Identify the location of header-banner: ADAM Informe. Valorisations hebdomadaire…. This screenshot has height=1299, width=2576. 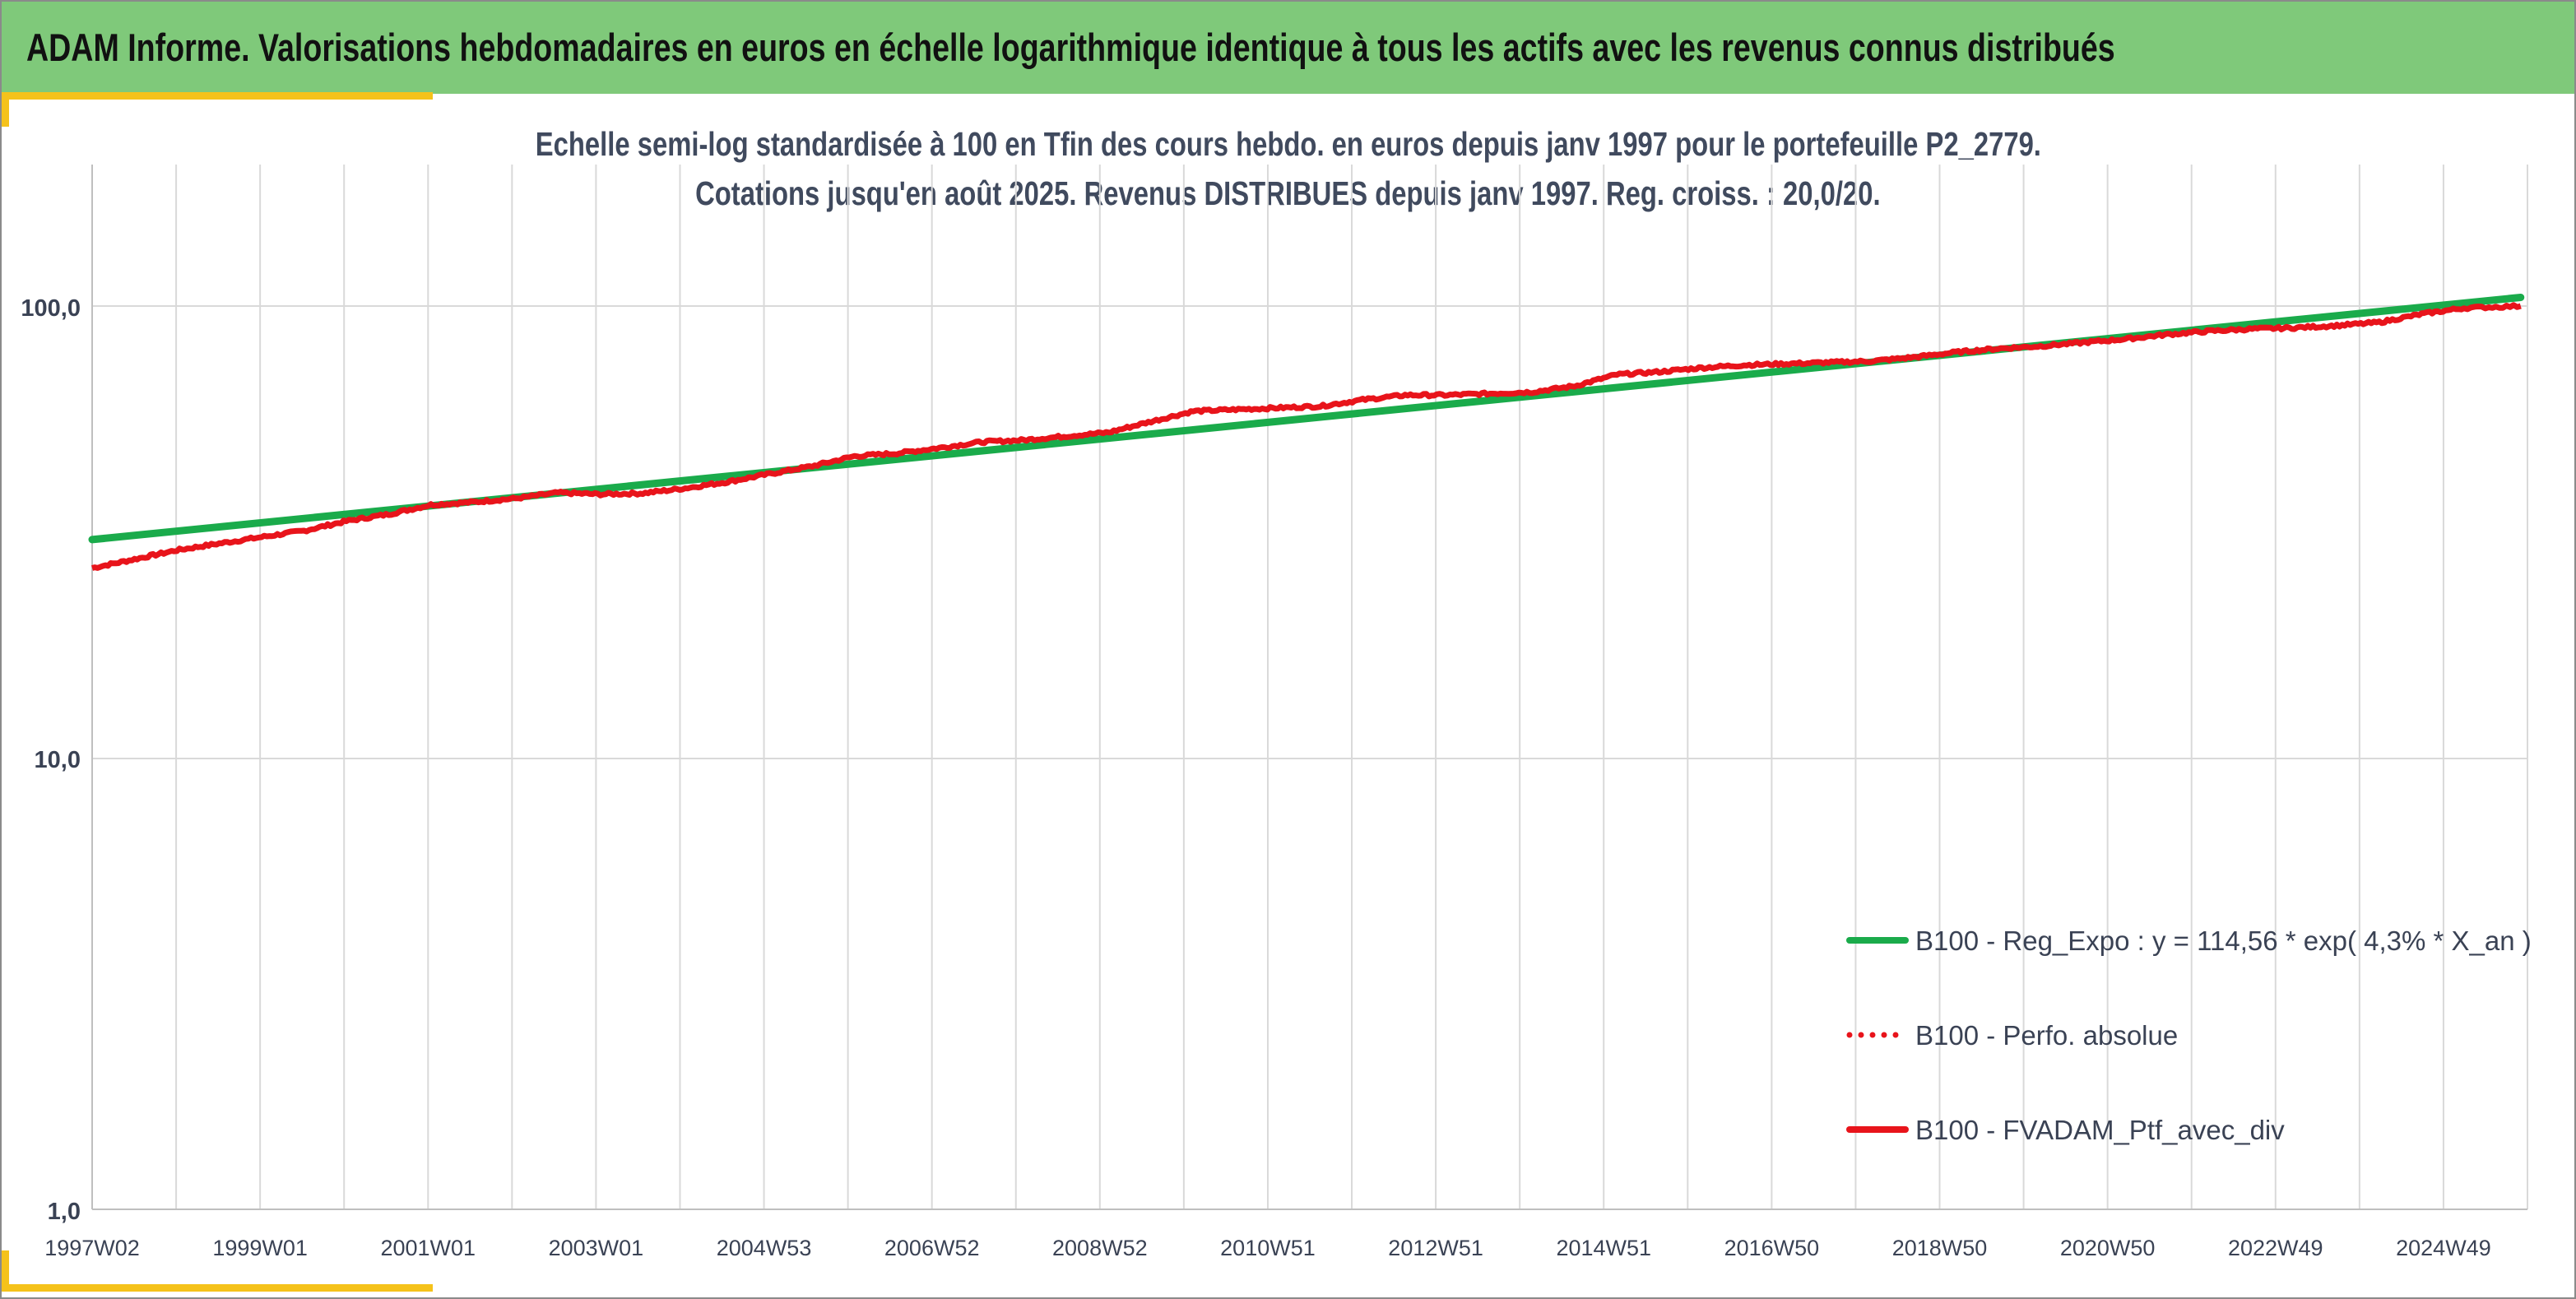
(1288, 48).